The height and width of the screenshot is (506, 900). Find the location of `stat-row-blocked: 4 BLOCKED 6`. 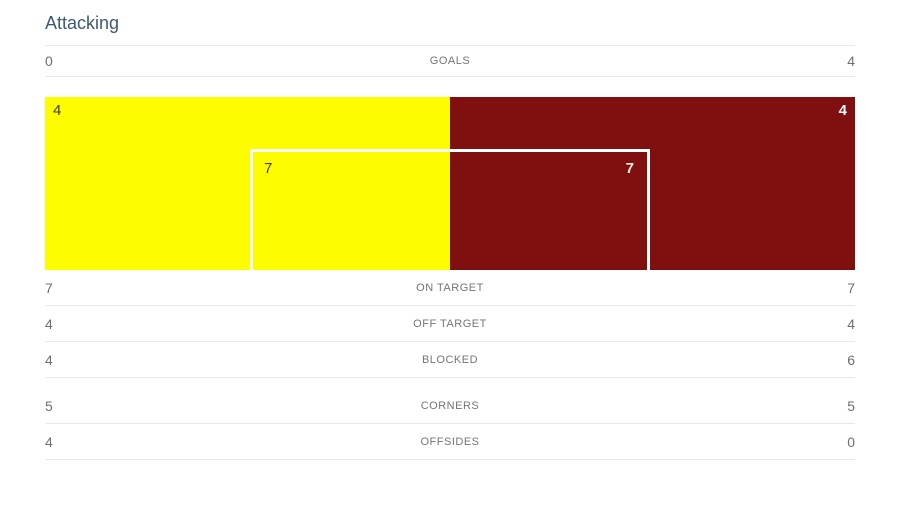

stat-row-blocked: 4 BLOCKED 6 is located at coordinates (450, 360).